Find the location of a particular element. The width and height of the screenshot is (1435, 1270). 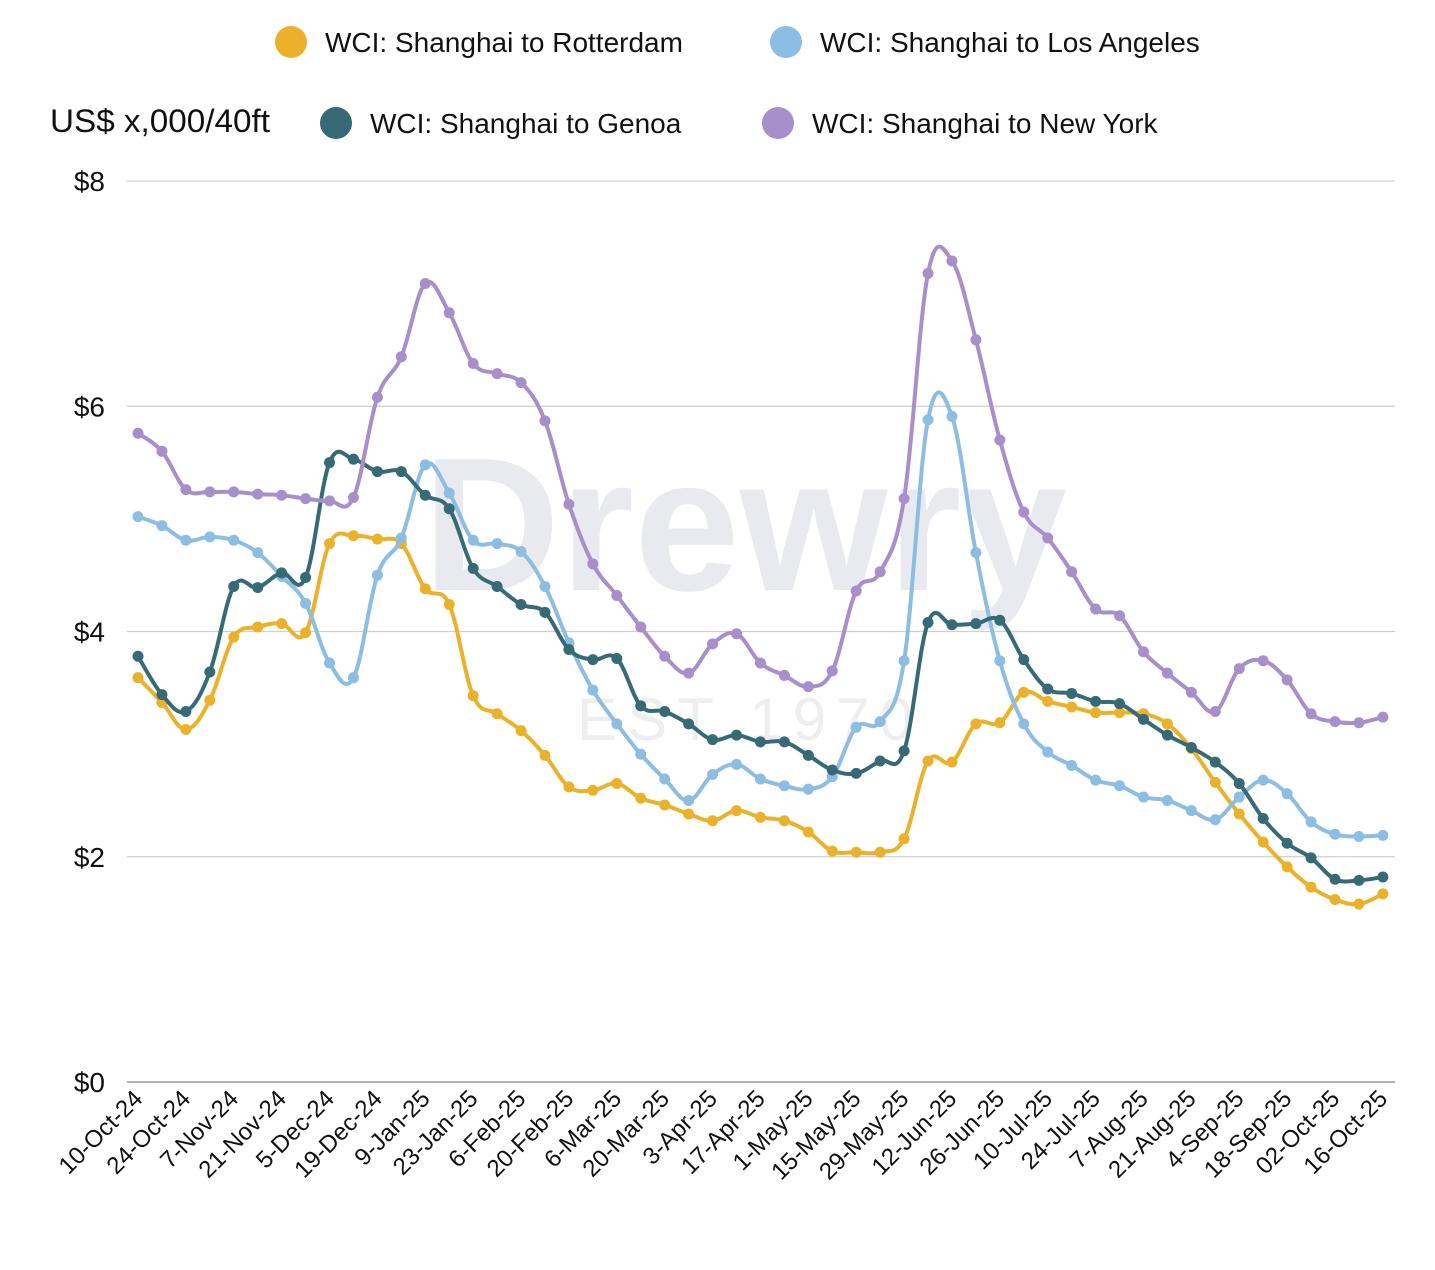

legend-item: WCI: Shanghai to New York is located at coordinates (960, 123).